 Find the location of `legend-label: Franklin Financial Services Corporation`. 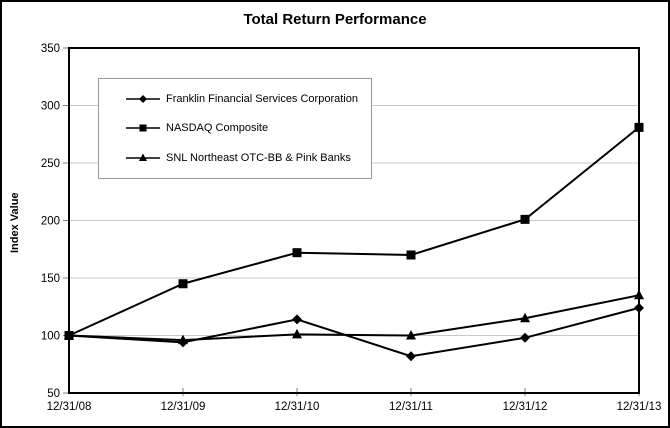

legend-label: Franklin Financial Services Corporation is located at coordinates (262, 98).